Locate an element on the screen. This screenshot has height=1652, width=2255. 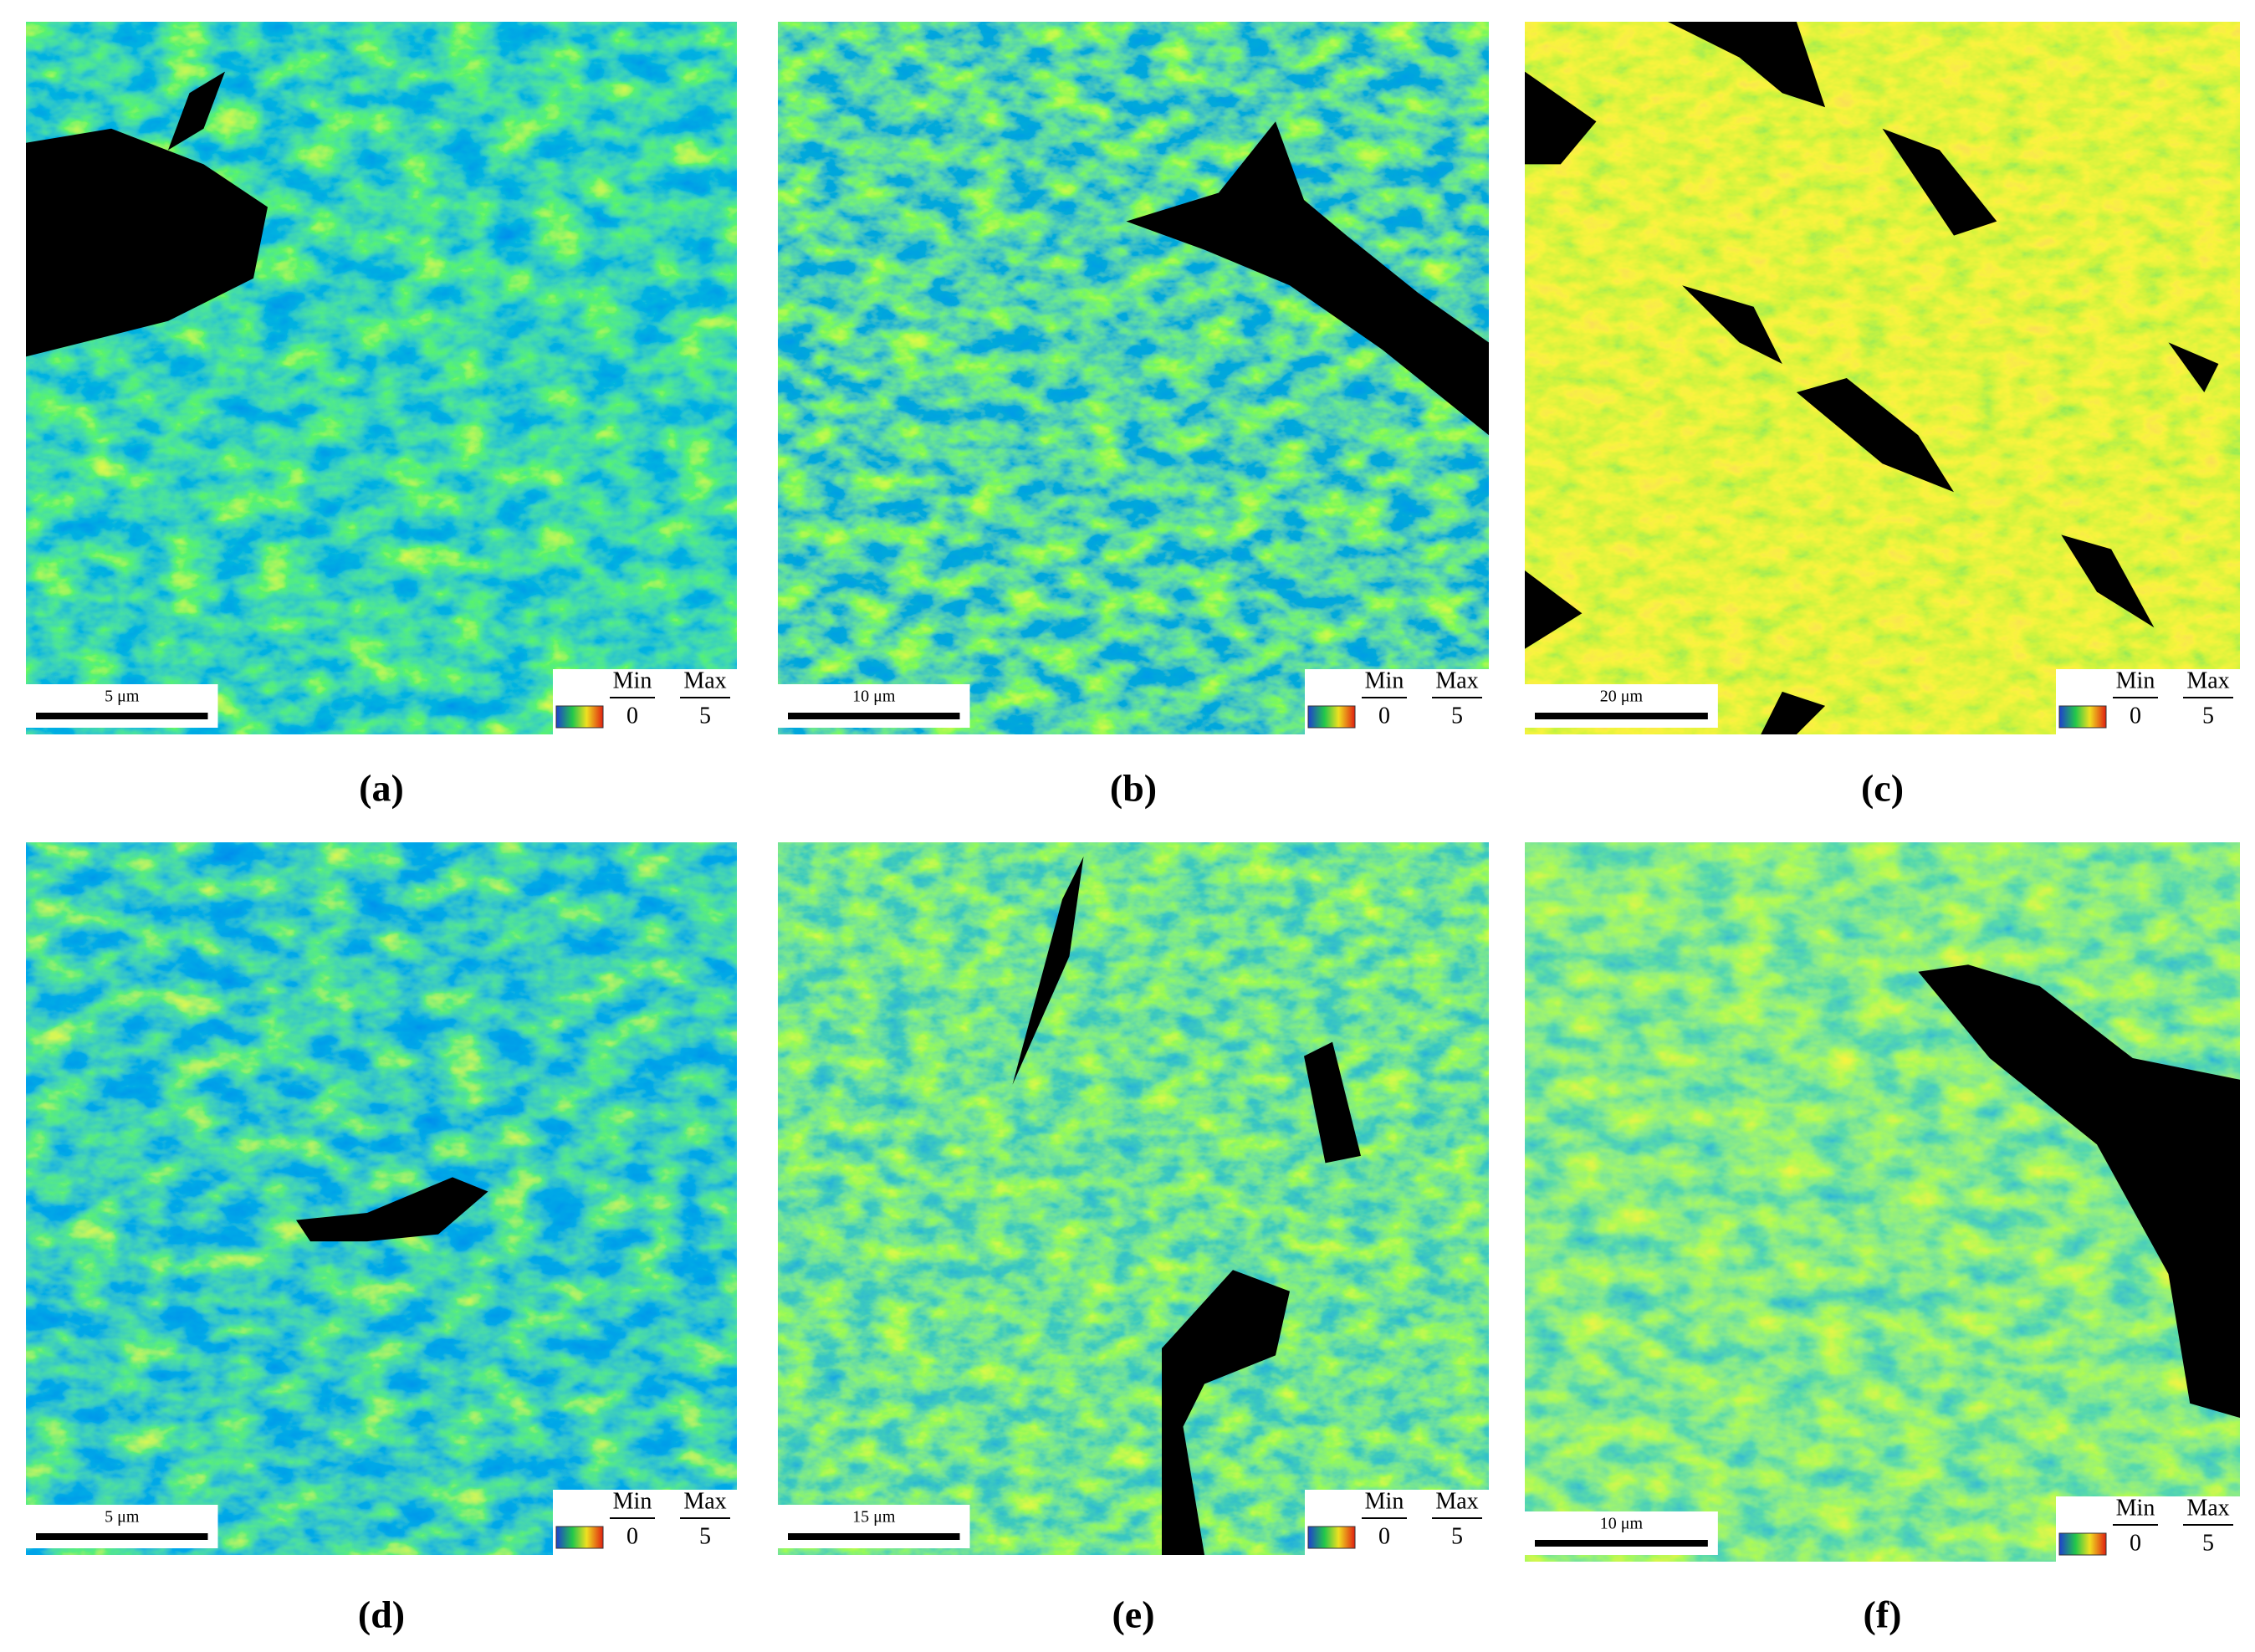
panel-label: (e) is located at coordinates (1133, 1614).